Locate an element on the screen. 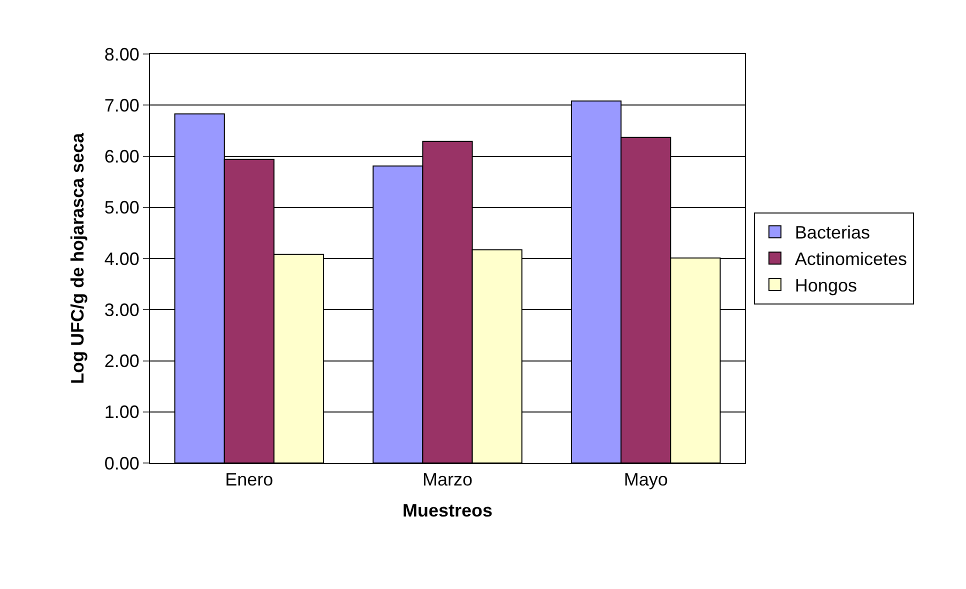  y-axis-title: Log UFC/g de hojarasca seca is located at coordinates (78, 258).